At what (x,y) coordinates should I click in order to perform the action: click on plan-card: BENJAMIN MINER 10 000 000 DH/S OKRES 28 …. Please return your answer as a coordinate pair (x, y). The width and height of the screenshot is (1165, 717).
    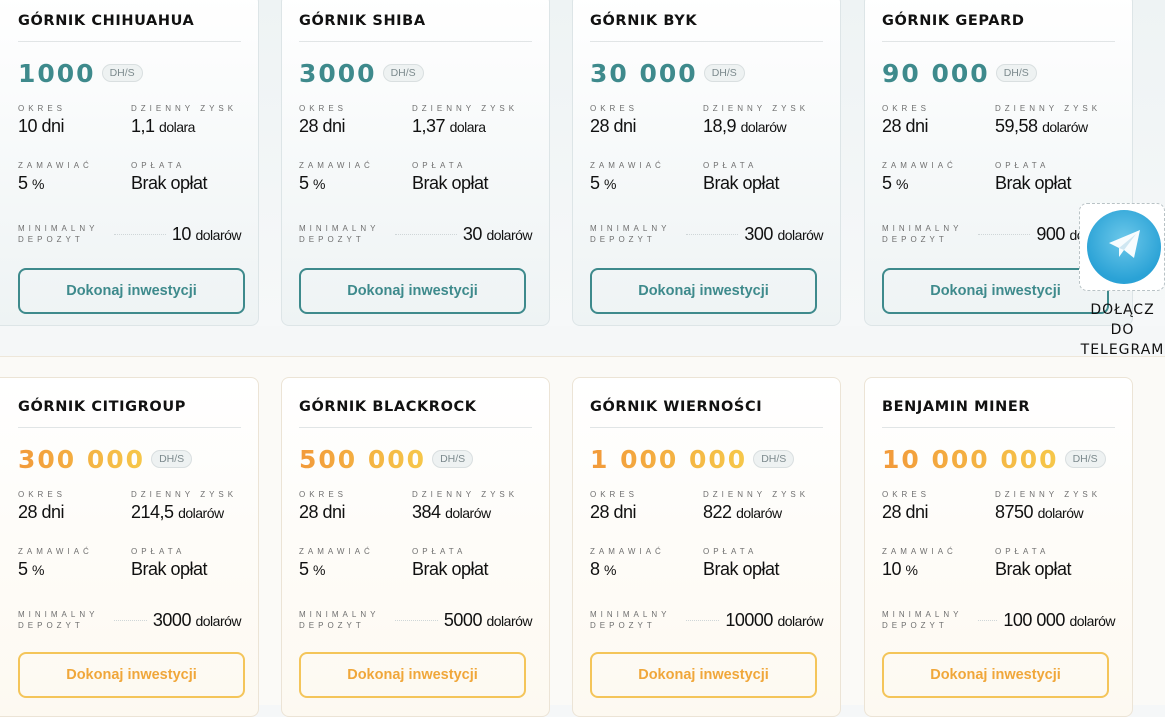
    Looking at the image, I should click on (998, 547).